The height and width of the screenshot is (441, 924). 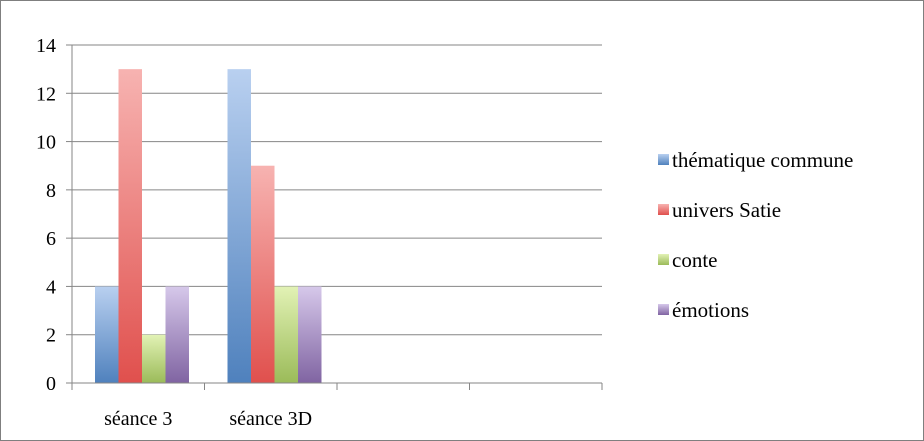 I want to click on bar-thématique-commune-1, so click(x=239, y=226).